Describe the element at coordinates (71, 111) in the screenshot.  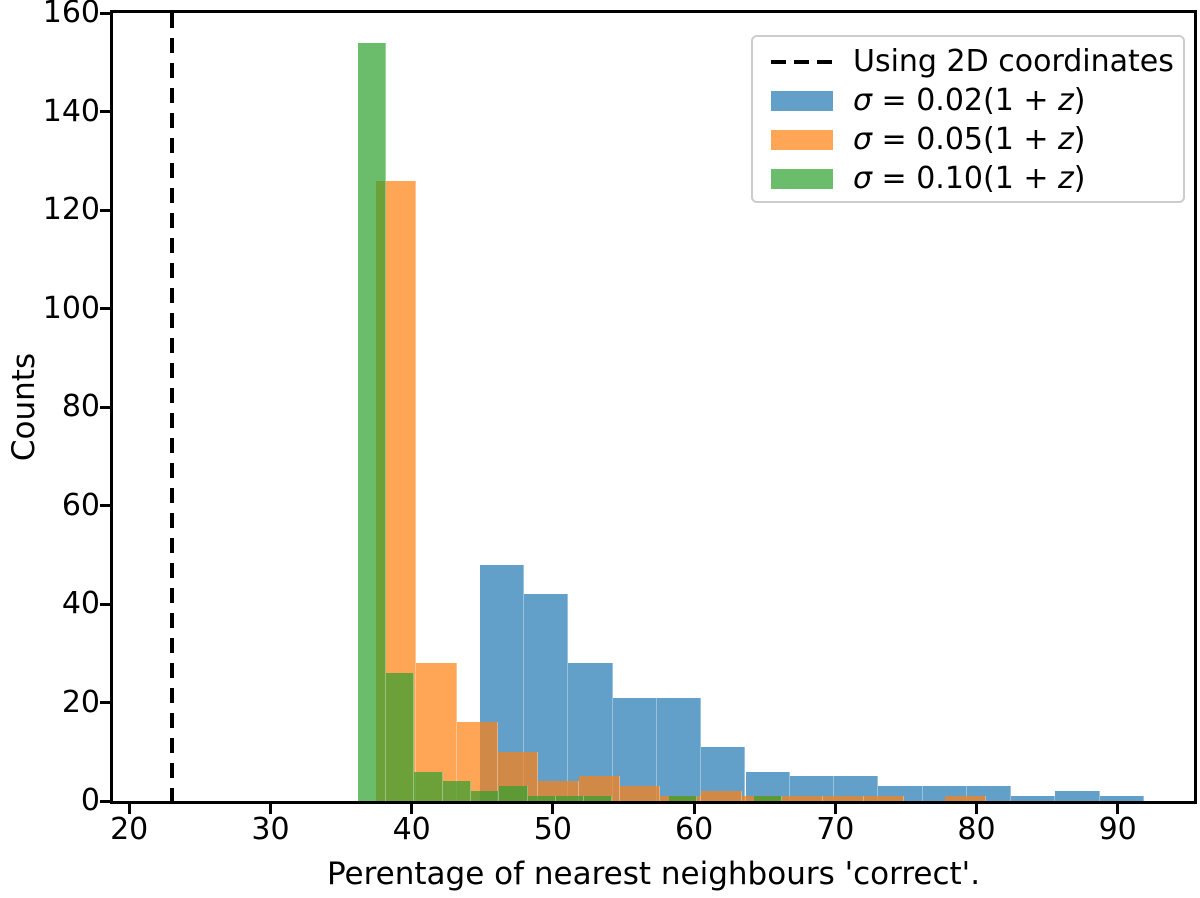
I see `y-tick-label: 140` at that location.